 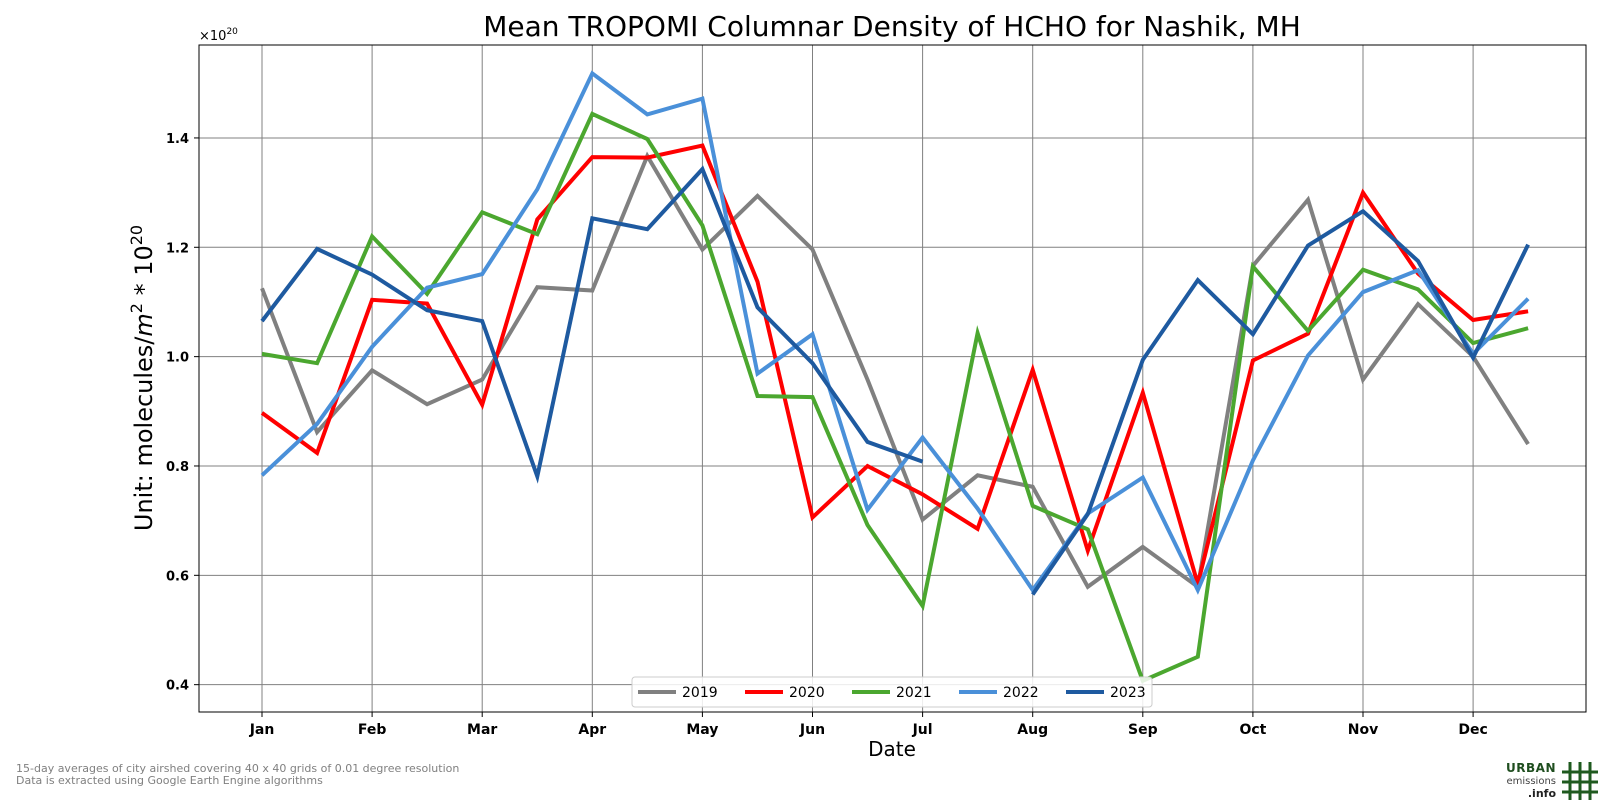 I want to click on x-ticks: Jan Feb Mar Apr May Jun Jul Aug Sep Oct Nov Dec, so click(x=868, y=725).